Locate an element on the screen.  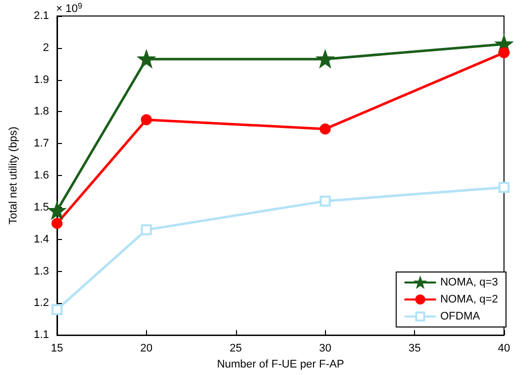
y-axis-title: Total net utility (bps) is located at coordinates (14, 175).